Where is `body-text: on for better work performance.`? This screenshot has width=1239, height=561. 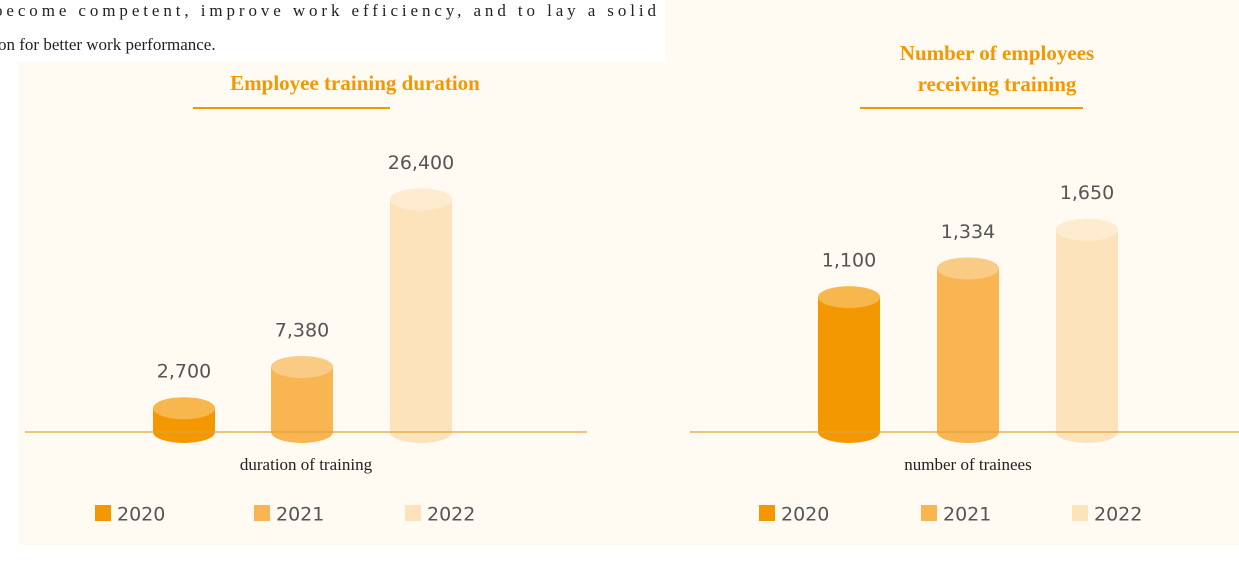 body-text: on for better work performance. is located at coordinates (108, 44).